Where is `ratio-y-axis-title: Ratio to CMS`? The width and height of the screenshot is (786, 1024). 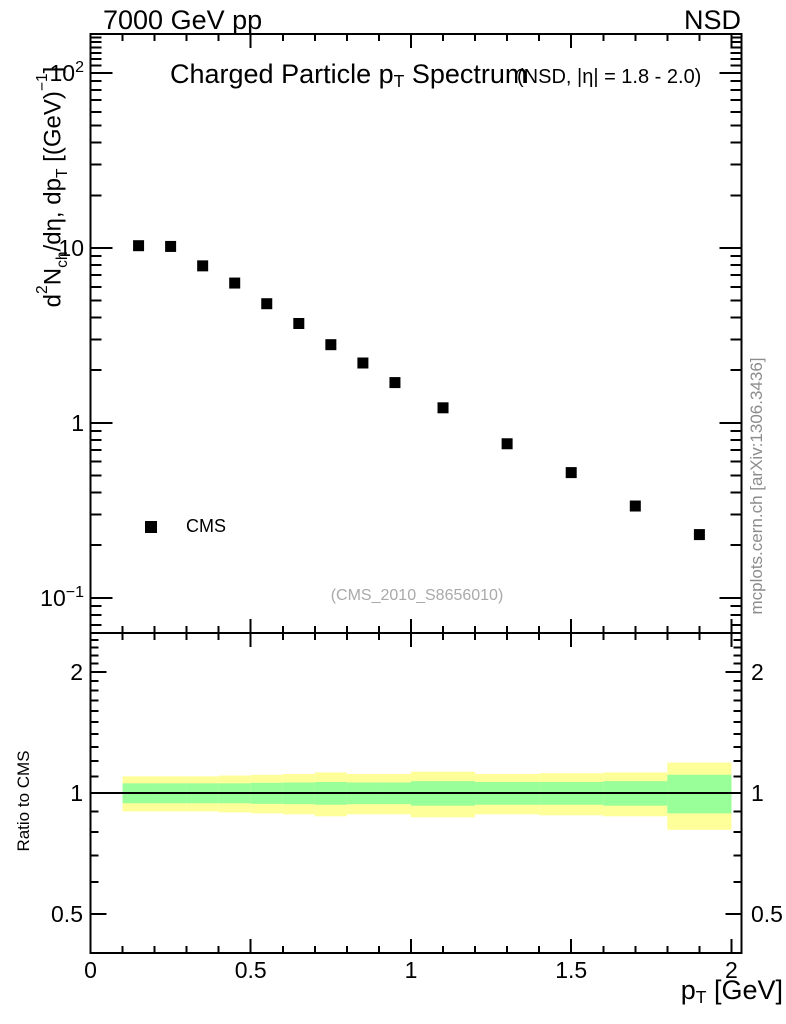 ratio-y-axis-title: Ratio to CMS is located at coordinates (23, 801).